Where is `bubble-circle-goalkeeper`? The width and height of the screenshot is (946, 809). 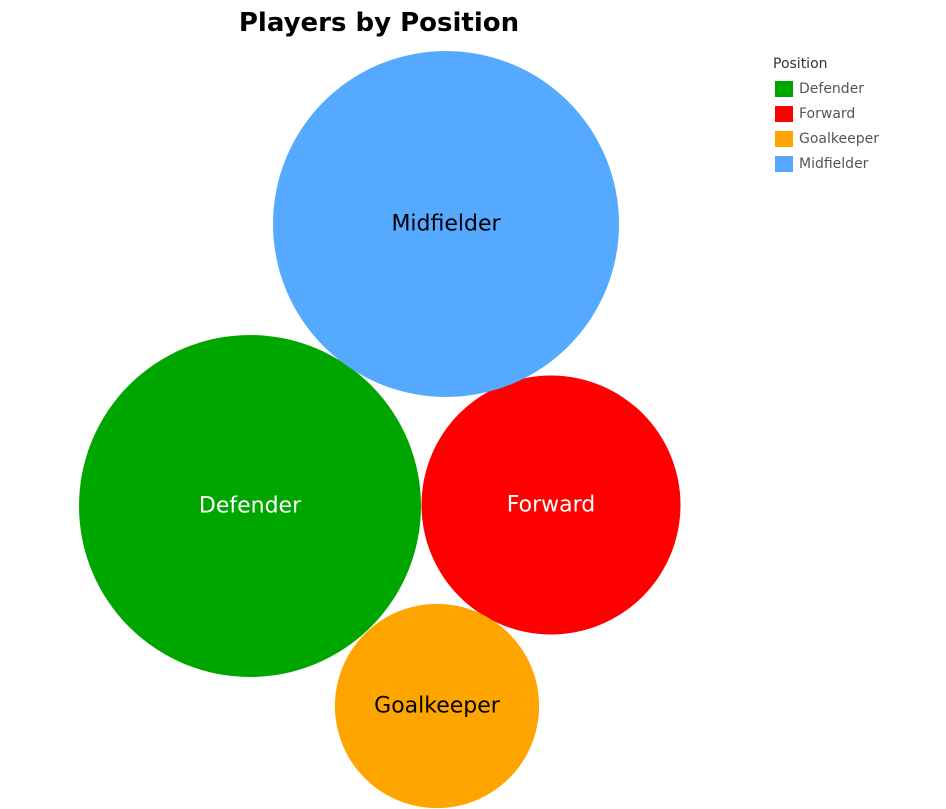
bubble-circle-goalkeeper is located at coordinates (437, 706).